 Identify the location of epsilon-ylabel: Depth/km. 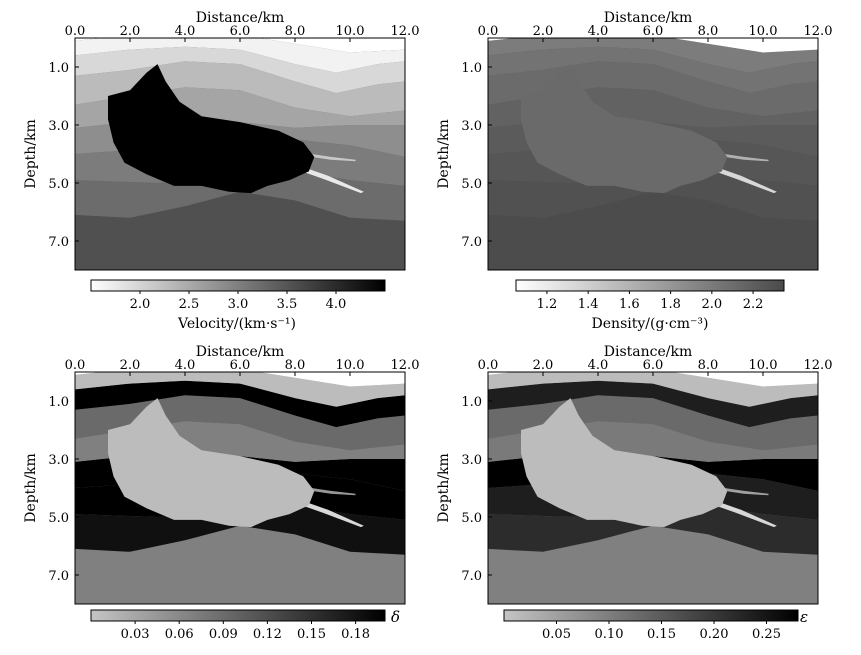
(444, 488).